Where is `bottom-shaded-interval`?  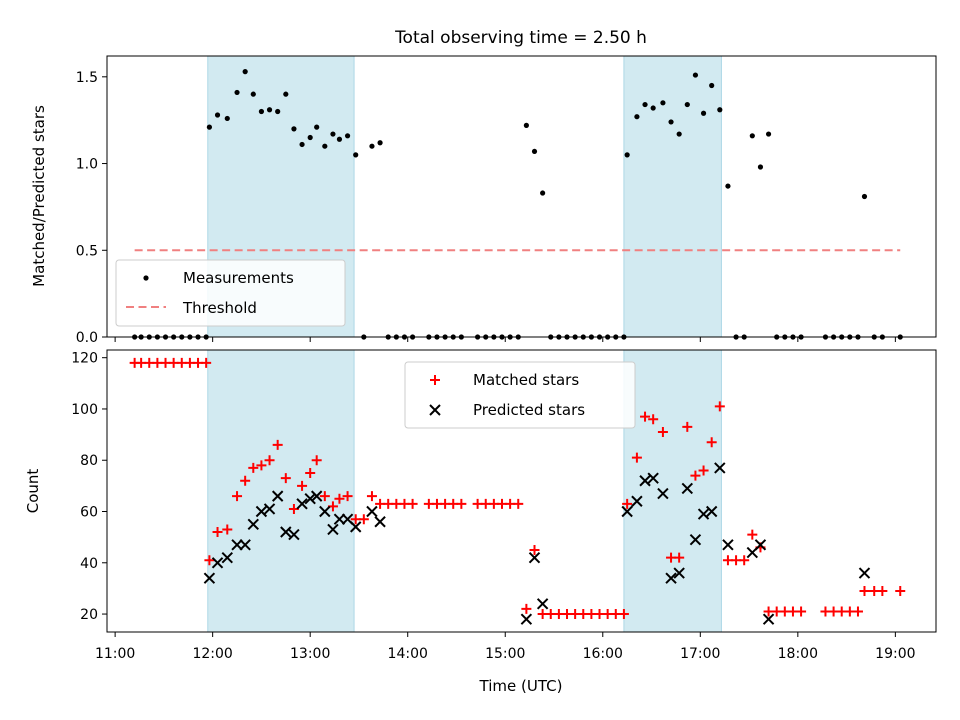 bottom-shaded-interval is located at coordinates (281, 491).